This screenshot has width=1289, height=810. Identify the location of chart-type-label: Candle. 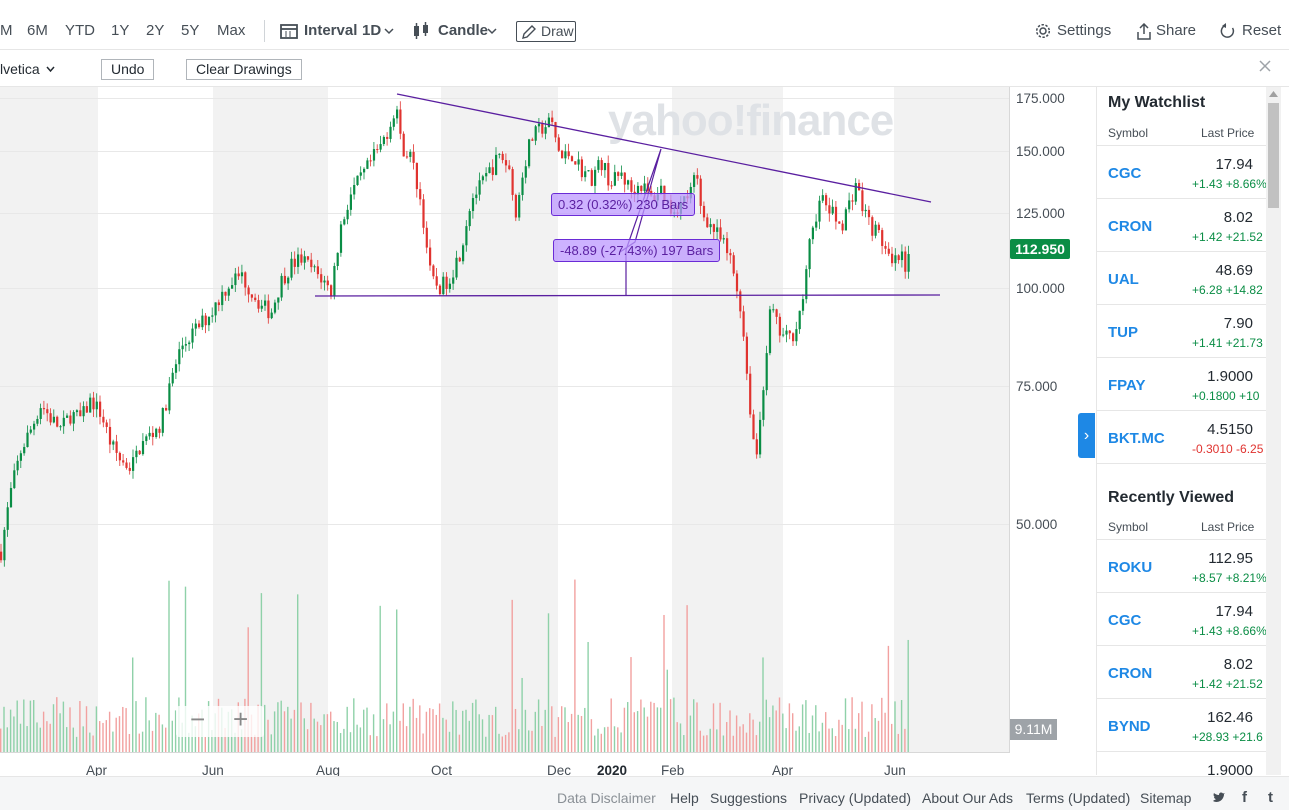
(463, 30).